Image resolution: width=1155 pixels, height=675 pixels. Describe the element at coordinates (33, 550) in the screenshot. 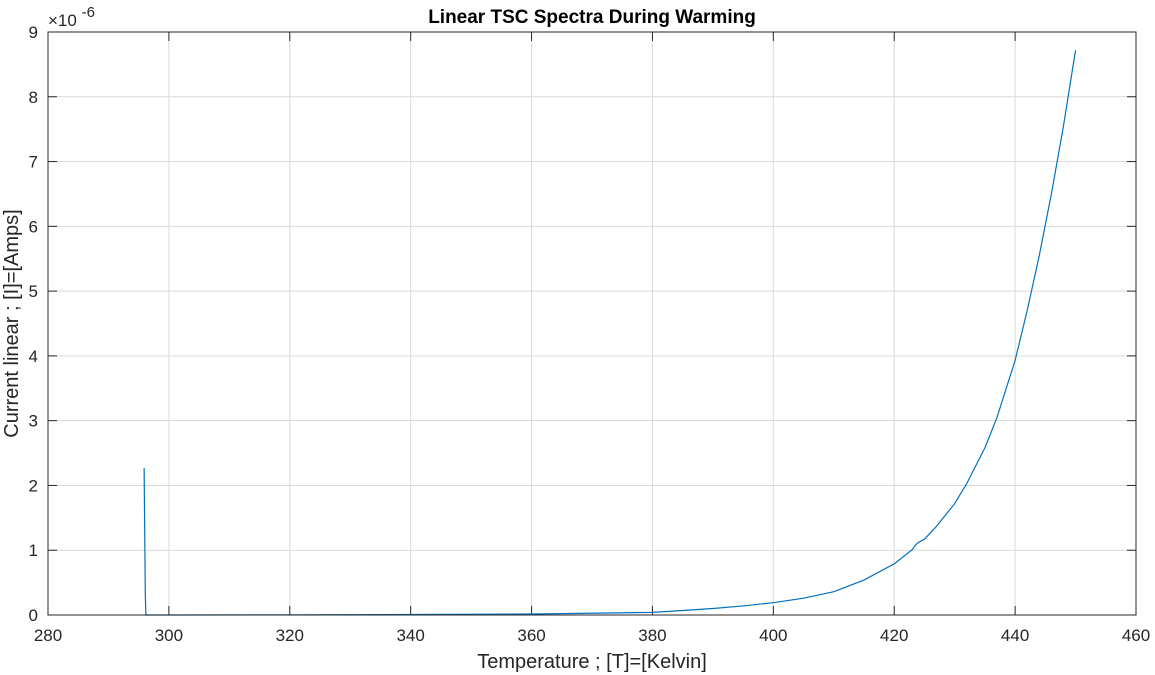

I see `y-tick-label: 1` at that location.